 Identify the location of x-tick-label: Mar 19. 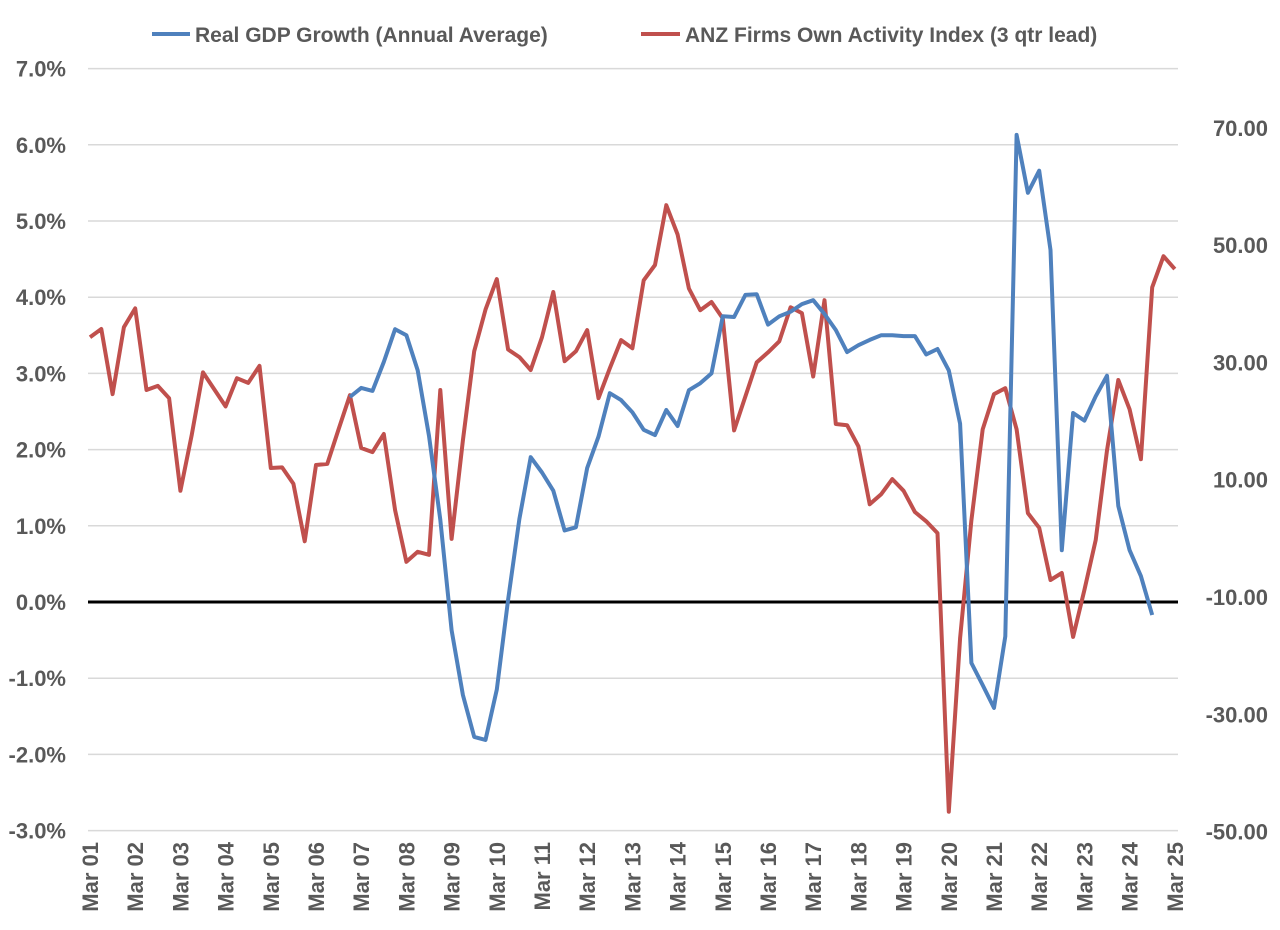
(904, 877).